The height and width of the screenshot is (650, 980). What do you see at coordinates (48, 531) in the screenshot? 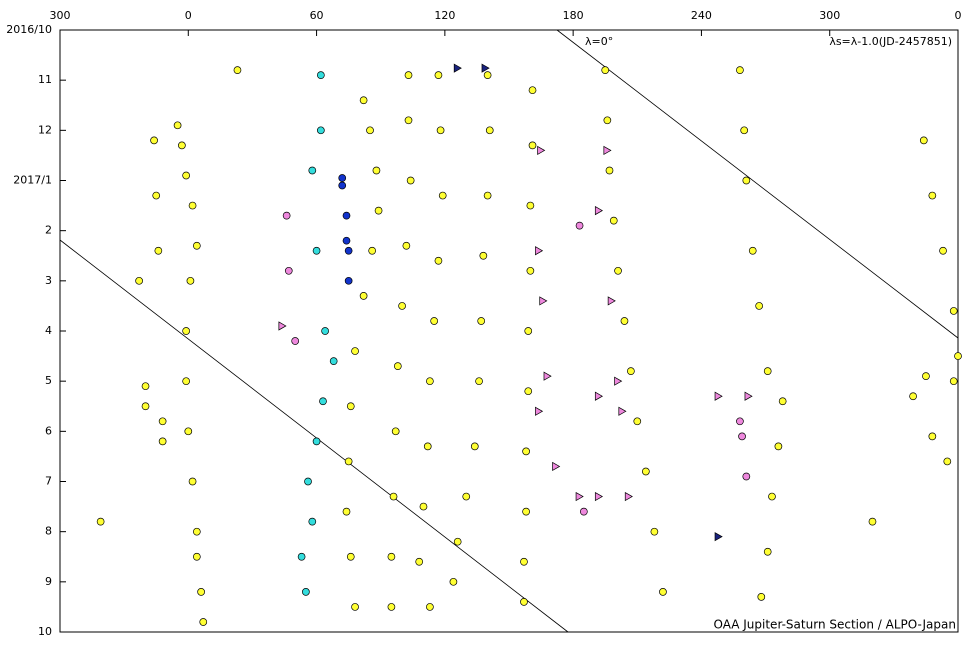
I see `y-tick-label: 8` at bounding box center [48, 531].